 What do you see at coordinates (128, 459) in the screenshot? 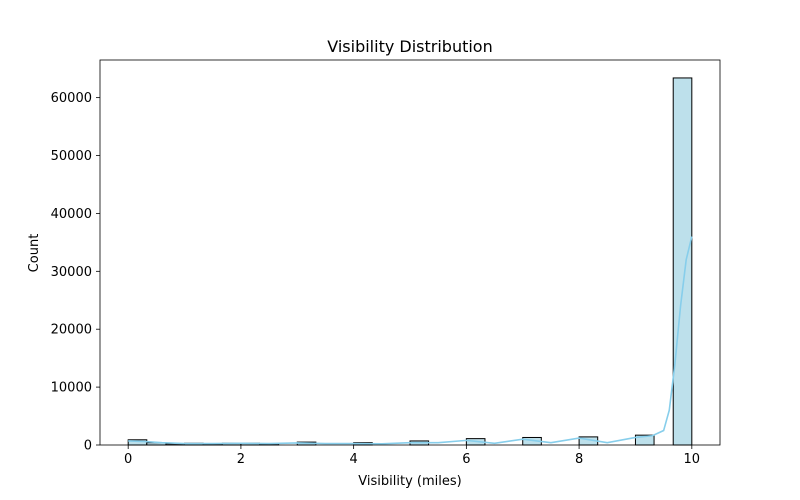
I see `x-tick-label: 0` at bounding box center [128, 459].